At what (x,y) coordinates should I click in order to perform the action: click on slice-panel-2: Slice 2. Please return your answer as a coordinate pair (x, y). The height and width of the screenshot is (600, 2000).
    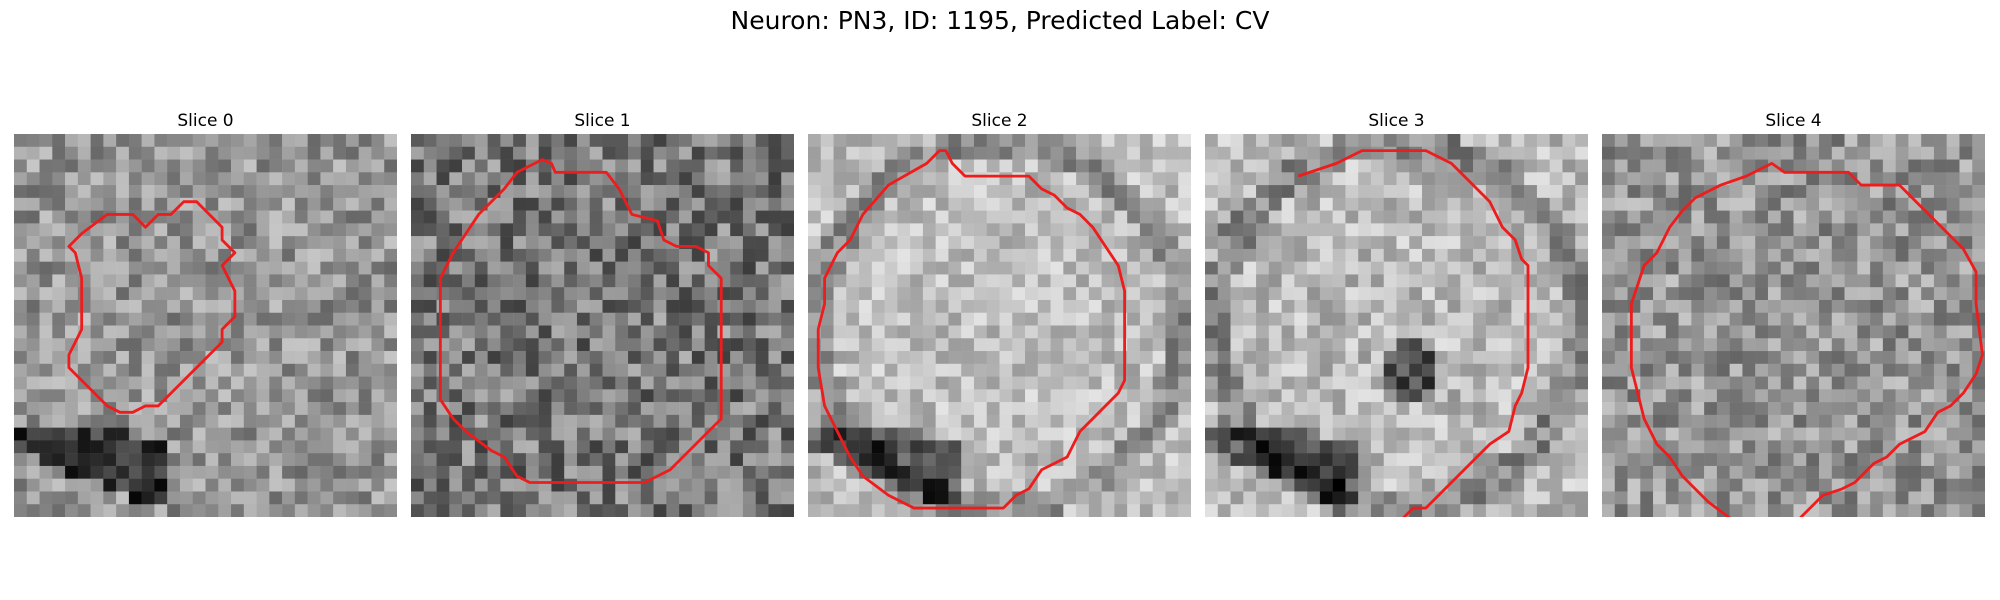
    Looking at the image, I should click on (999, 312).